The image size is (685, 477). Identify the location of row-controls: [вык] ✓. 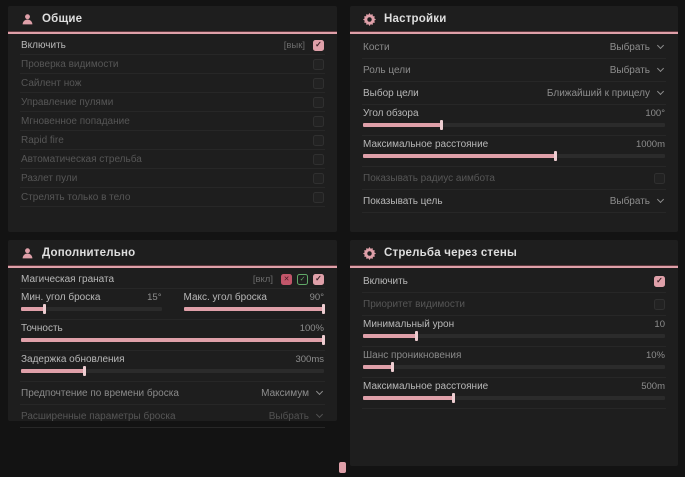
(303, 45).